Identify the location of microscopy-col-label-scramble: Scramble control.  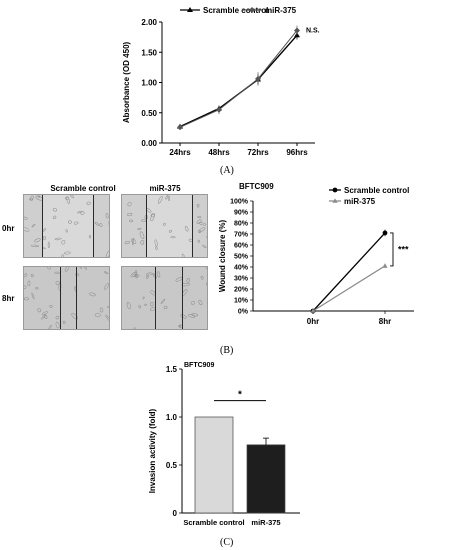
(83, 188).